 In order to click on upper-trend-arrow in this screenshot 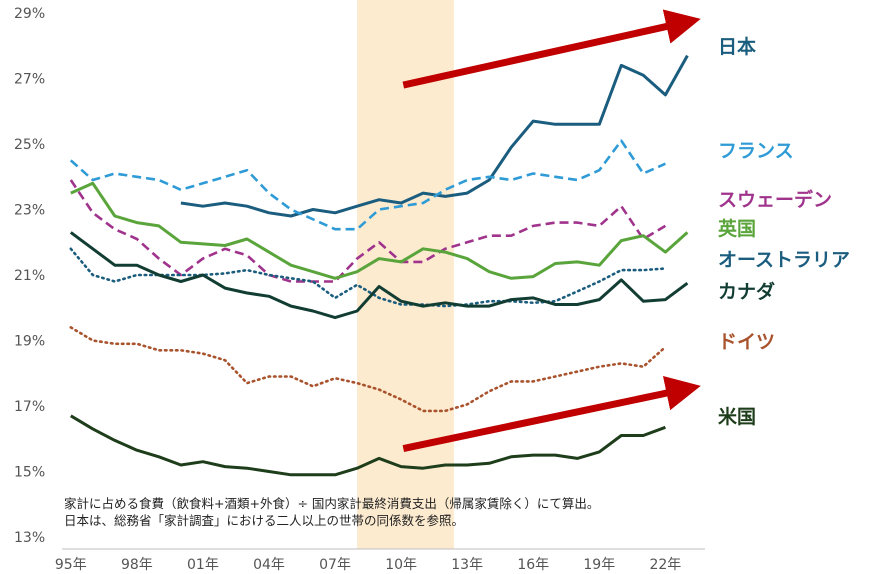, I will do `click(551, 49)`.